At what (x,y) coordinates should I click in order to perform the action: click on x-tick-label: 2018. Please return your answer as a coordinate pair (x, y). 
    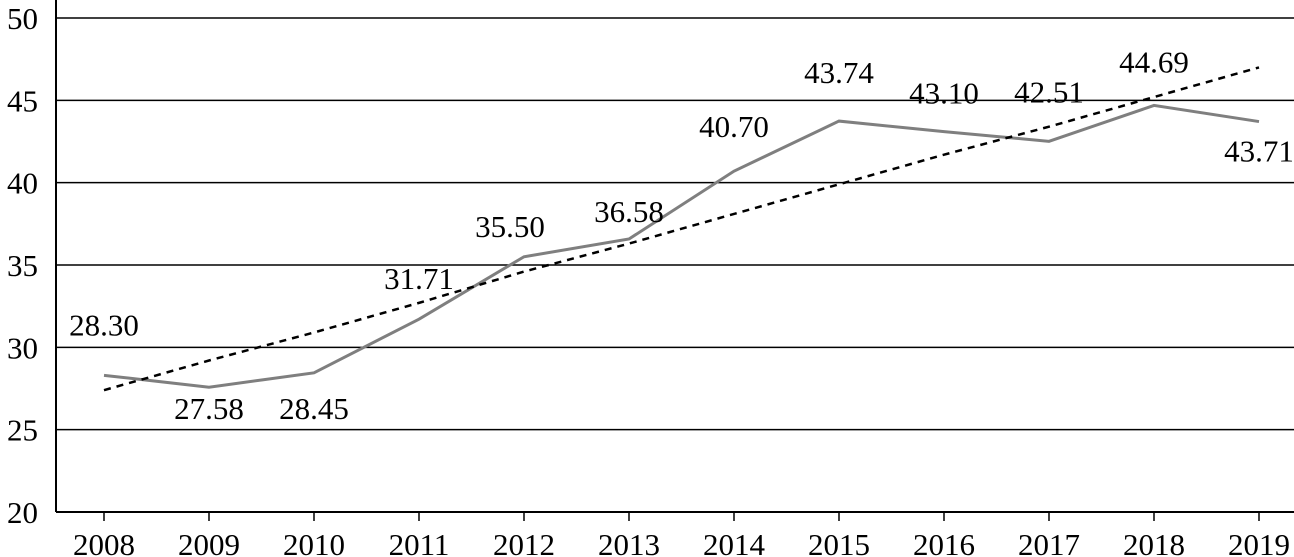
    Looking at the image, I should click on (1154, 542).